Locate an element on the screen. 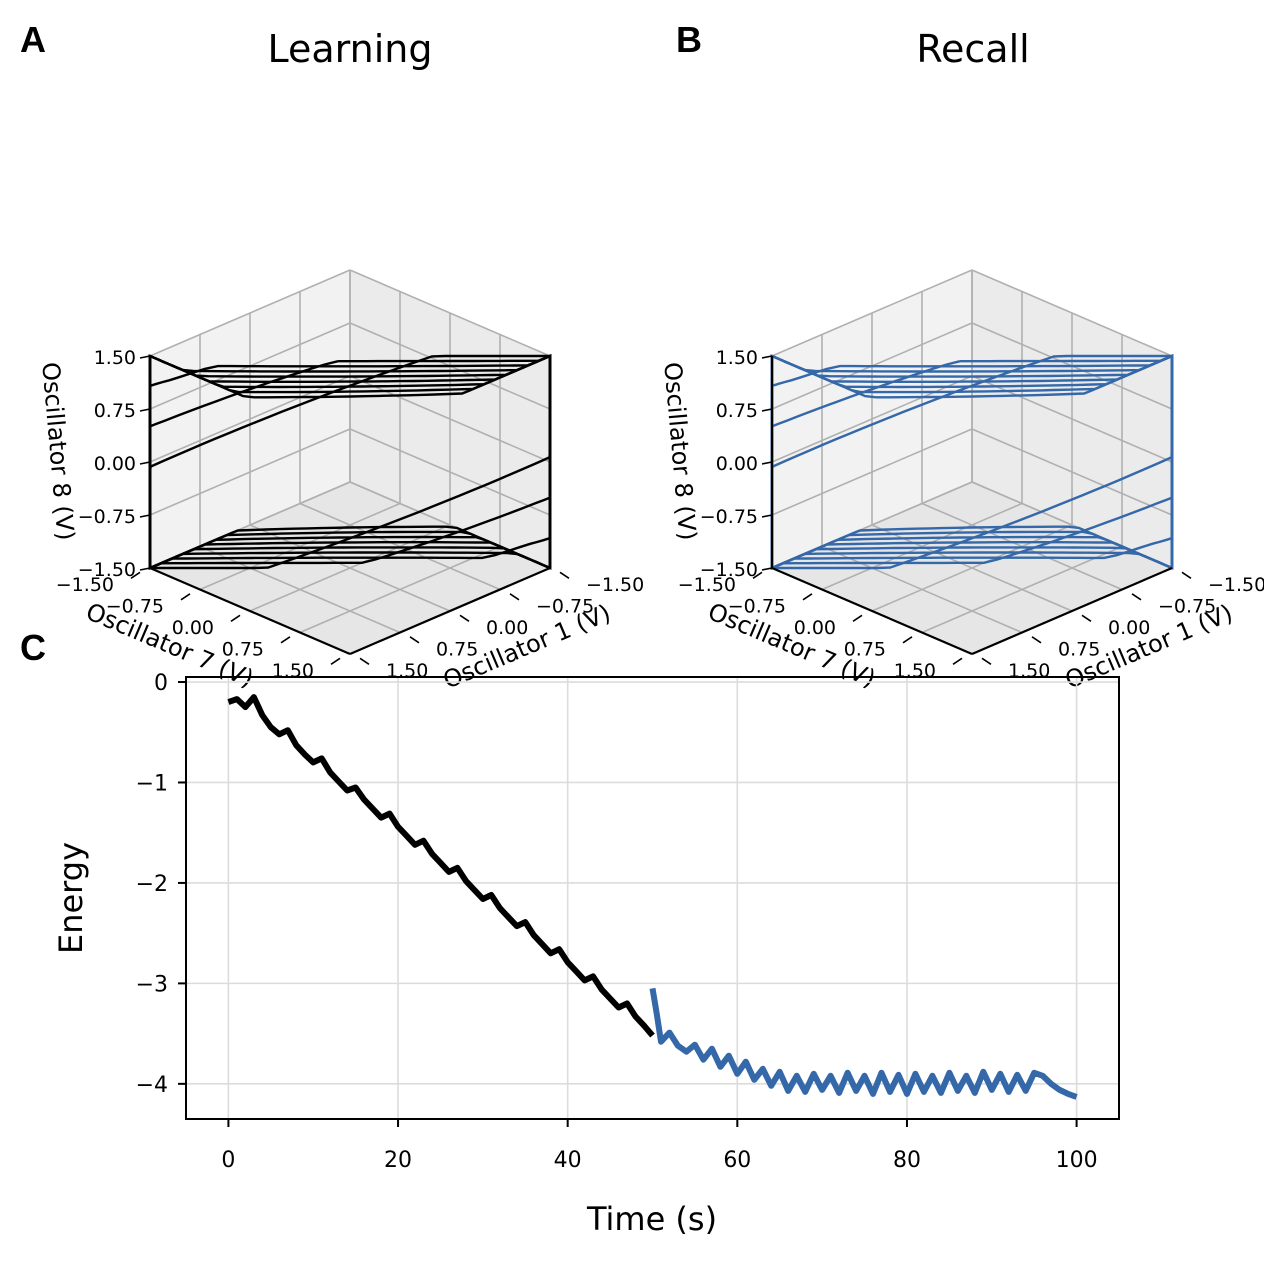 The height and width of the screenshot is (1264, 1264). x-tick-label: 40 is located at coordinates (568, 1160).